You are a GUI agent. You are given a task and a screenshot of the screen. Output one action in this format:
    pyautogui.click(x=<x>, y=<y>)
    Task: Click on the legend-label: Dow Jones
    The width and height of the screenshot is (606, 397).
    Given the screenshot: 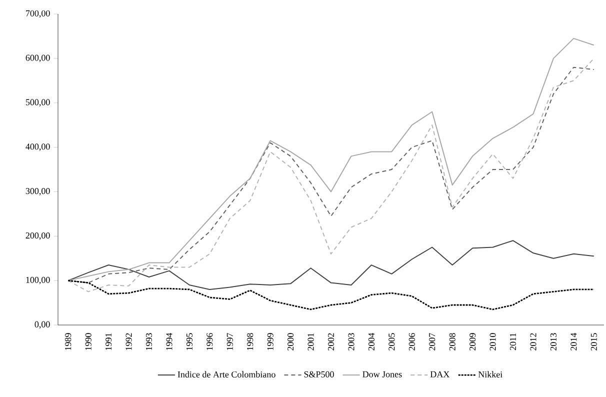 What is the action you would take?
    pyautogui.click(x=382, y=374)
    